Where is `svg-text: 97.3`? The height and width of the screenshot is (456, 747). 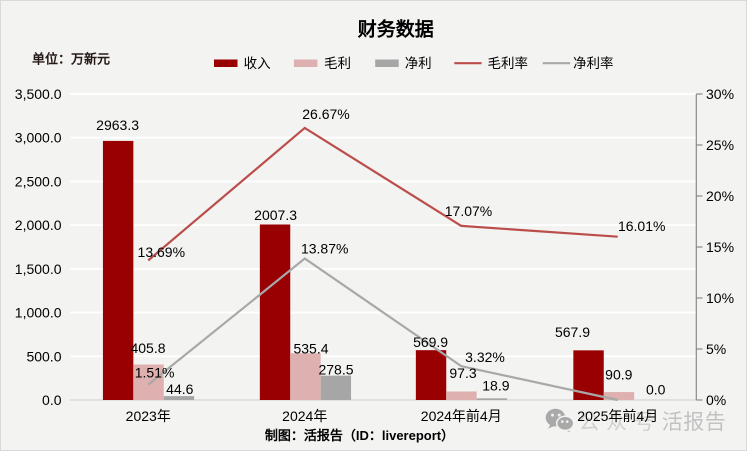
svg-text: 97.3 is located at coordinates (462, 373).